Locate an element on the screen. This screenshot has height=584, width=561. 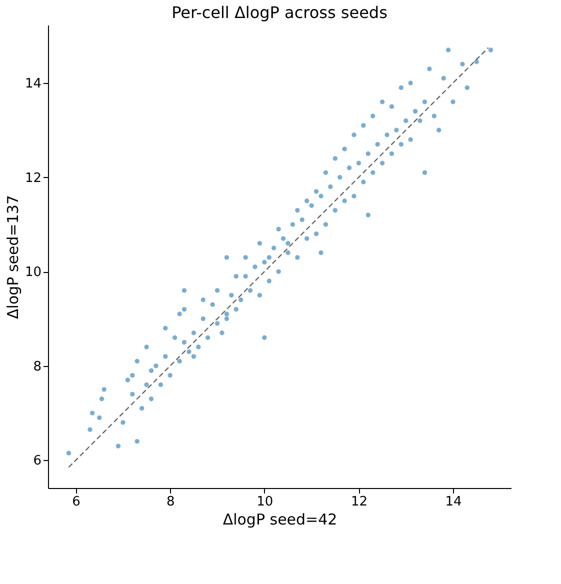
y-tick-label: 10 is located at coordinates (33, 272).